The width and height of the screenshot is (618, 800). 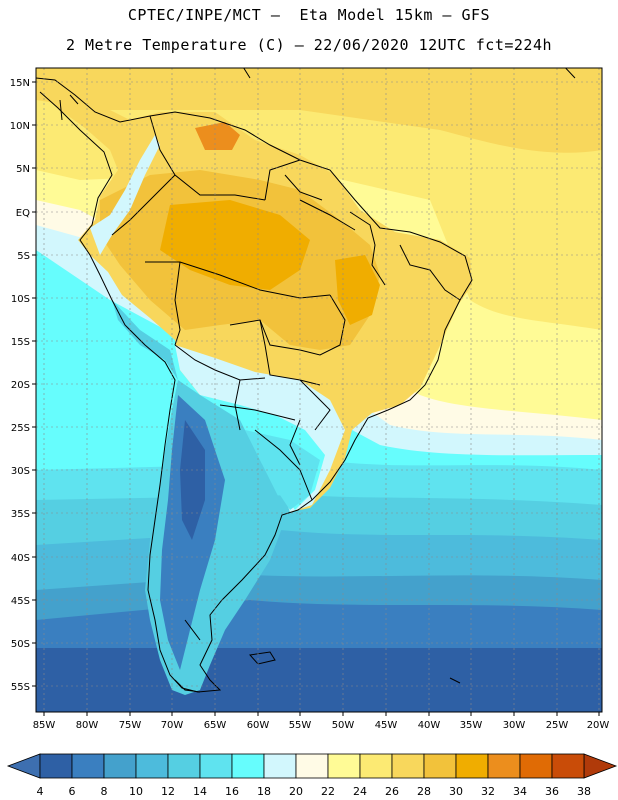 I want to click on lon-label: 40W, so click(x=429, y=725).